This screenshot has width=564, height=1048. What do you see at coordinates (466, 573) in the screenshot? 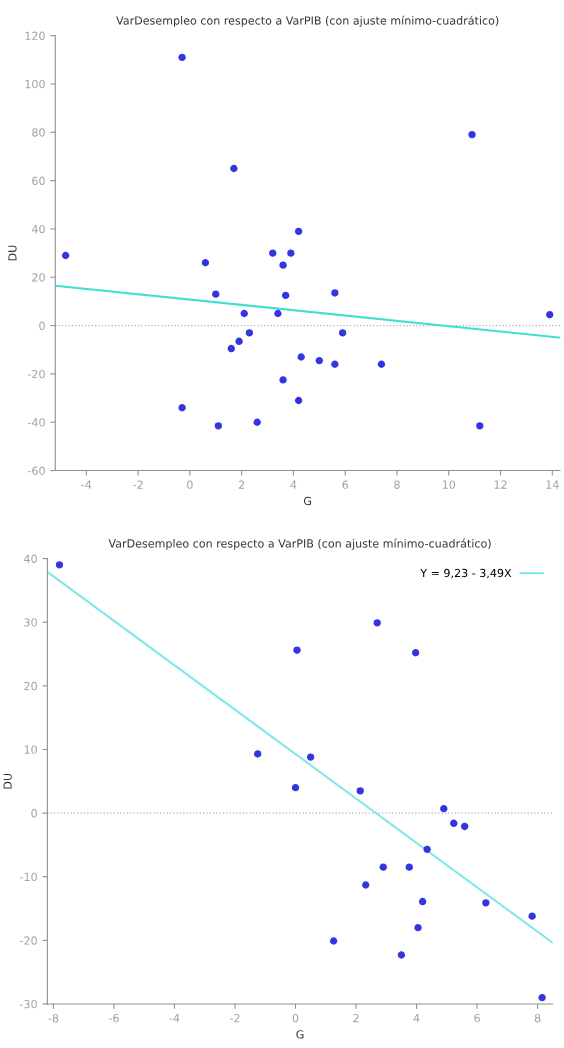
I see `legend-label: Y = 9,23 - 3,49X` at bounding box center [466, 573].